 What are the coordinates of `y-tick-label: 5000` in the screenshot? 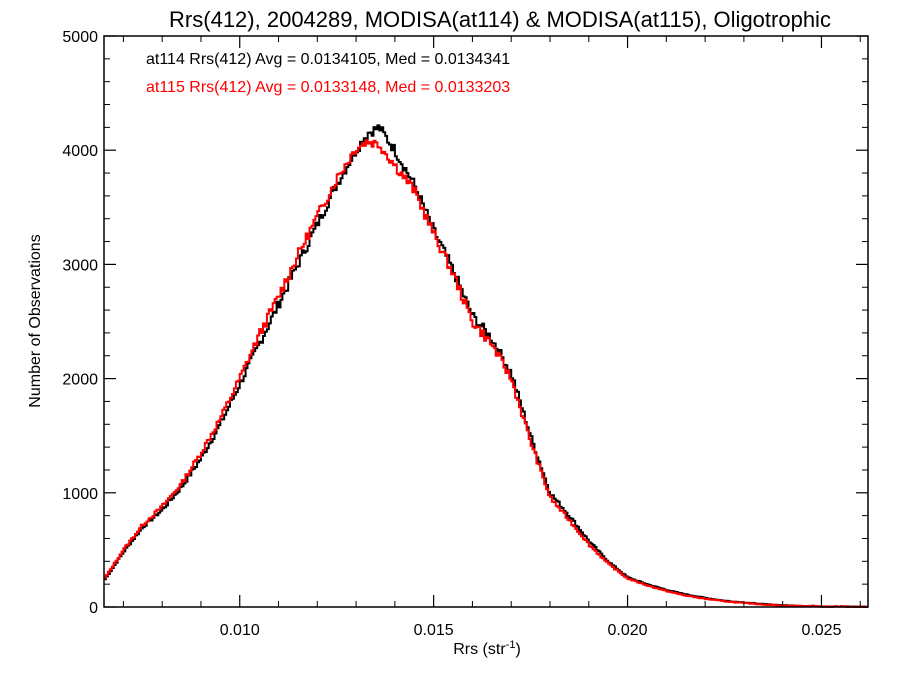 It's located at (80, 37).